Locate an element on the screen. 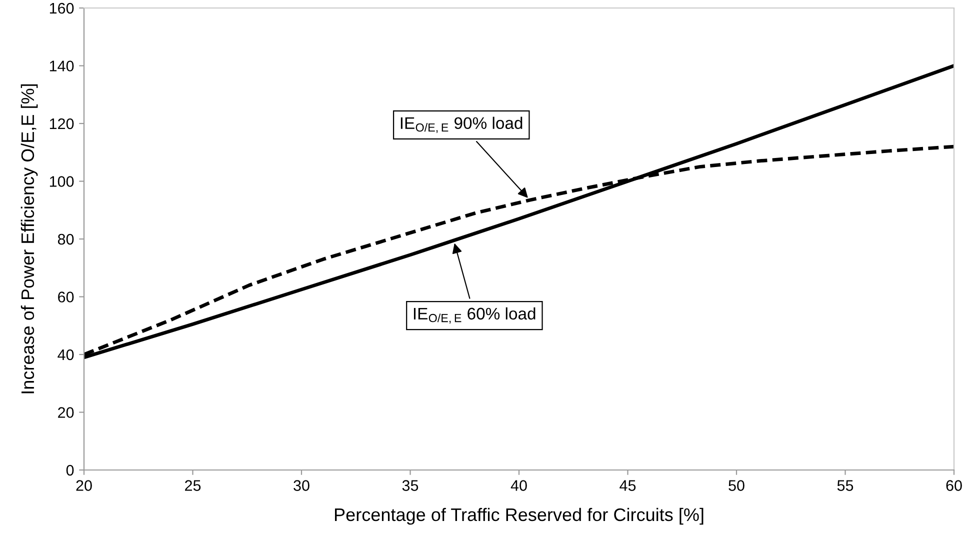 The image size is (966, 540). x-tick-label: 30 is located at coordinates (302, 485).